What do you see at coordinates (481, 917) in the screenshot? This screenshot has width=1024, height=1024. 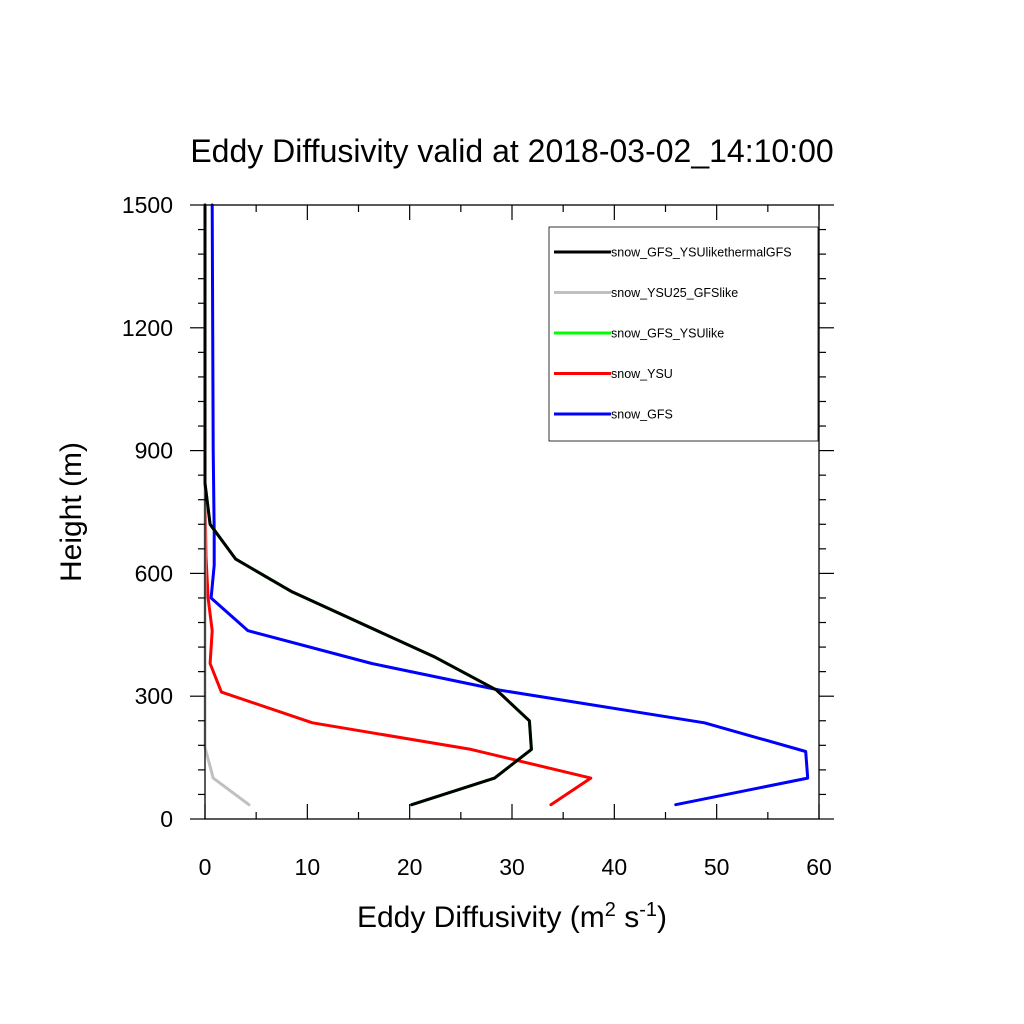 I see `x-axis-label-main: Eddy Diffusivity (m` at bounding box center [481, 917].